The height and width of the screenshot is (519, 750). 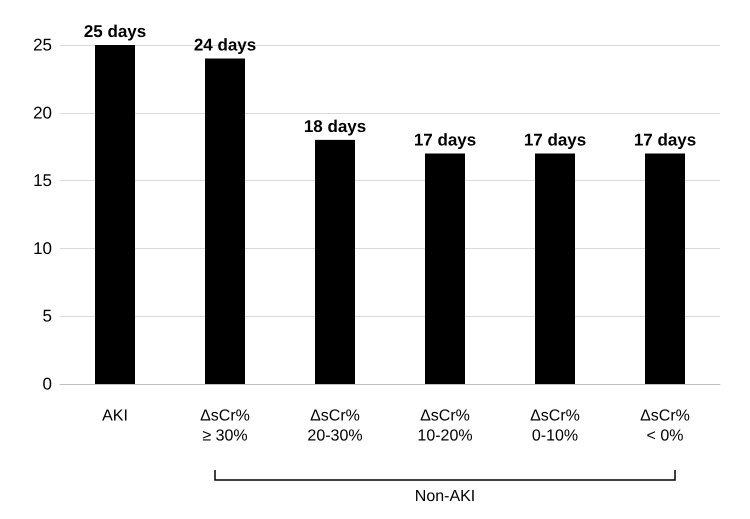 I want to click on y-tick-label: 25, so click(x=42, y=45).